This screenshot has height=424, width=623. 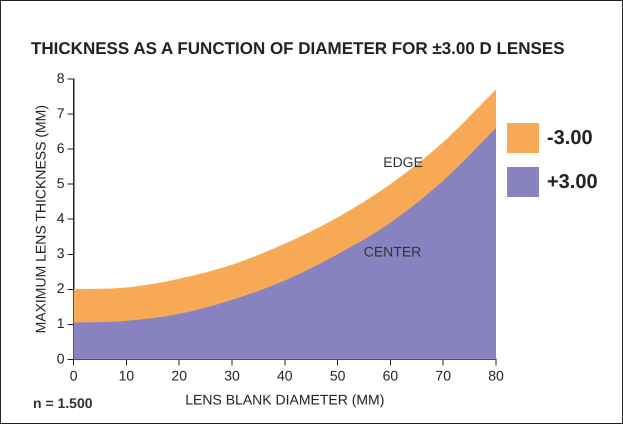 What do you see at coordinates (60, 253) in the screenshot?
I see `y-tick-label: 3` at bounding box center [60, 253].